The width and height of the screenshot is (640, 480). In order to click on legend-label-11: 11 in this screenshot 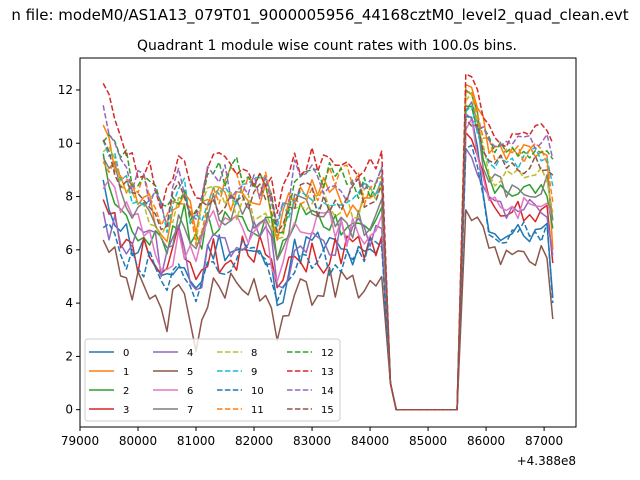, I will do `click(257, 410)`.